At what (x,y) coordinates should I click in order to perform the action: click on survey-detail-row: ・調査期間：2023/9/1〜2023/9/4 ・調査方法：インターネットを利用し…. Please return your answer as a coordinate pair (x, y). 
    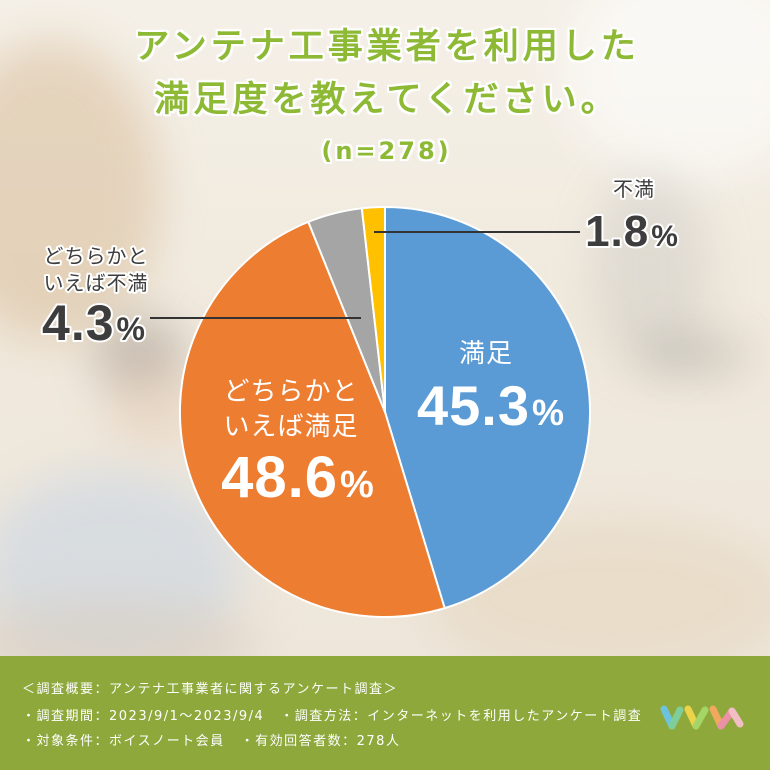
    Looking at the image, I should click on (332, 717).